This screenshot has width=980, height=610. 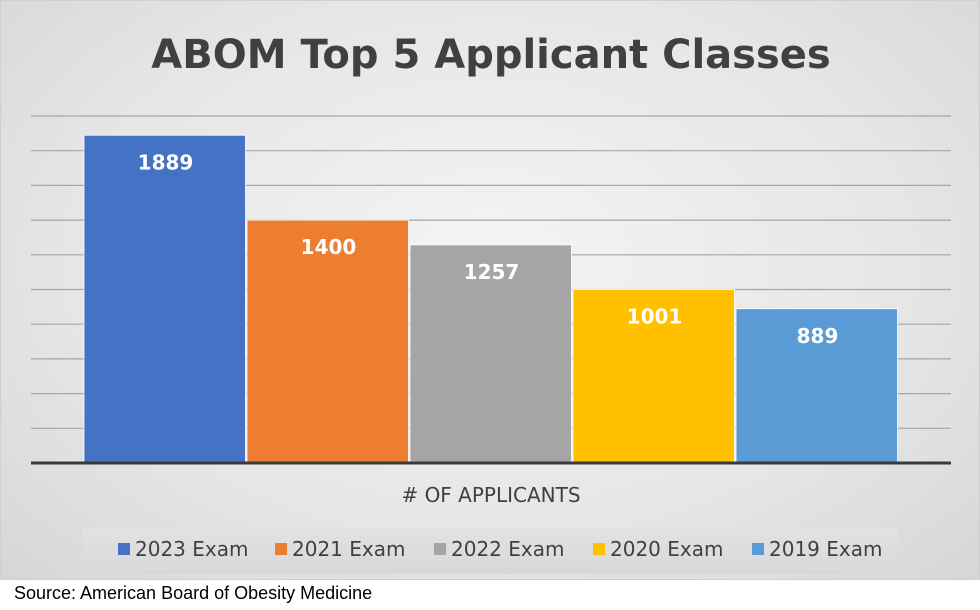 I want to click on x-axis-label: # OF APPLICANTS, so click(x=490, y=495).